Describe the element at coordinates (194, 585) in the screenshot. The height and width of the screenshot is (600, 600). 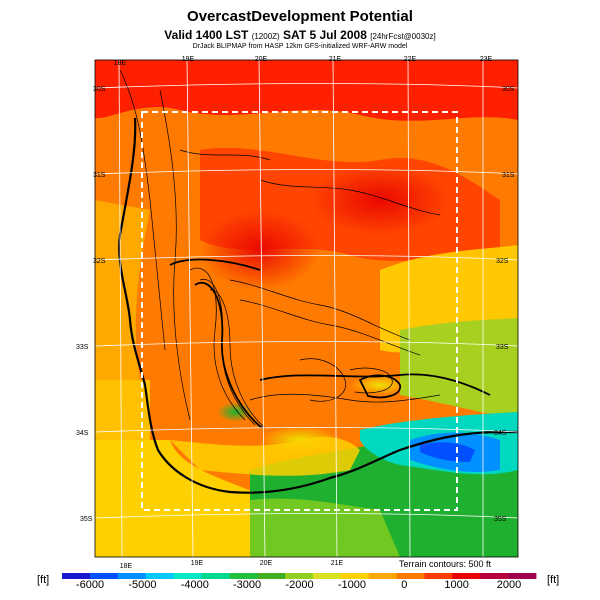
I see `colorbar-tick-label: -4000` at that location.